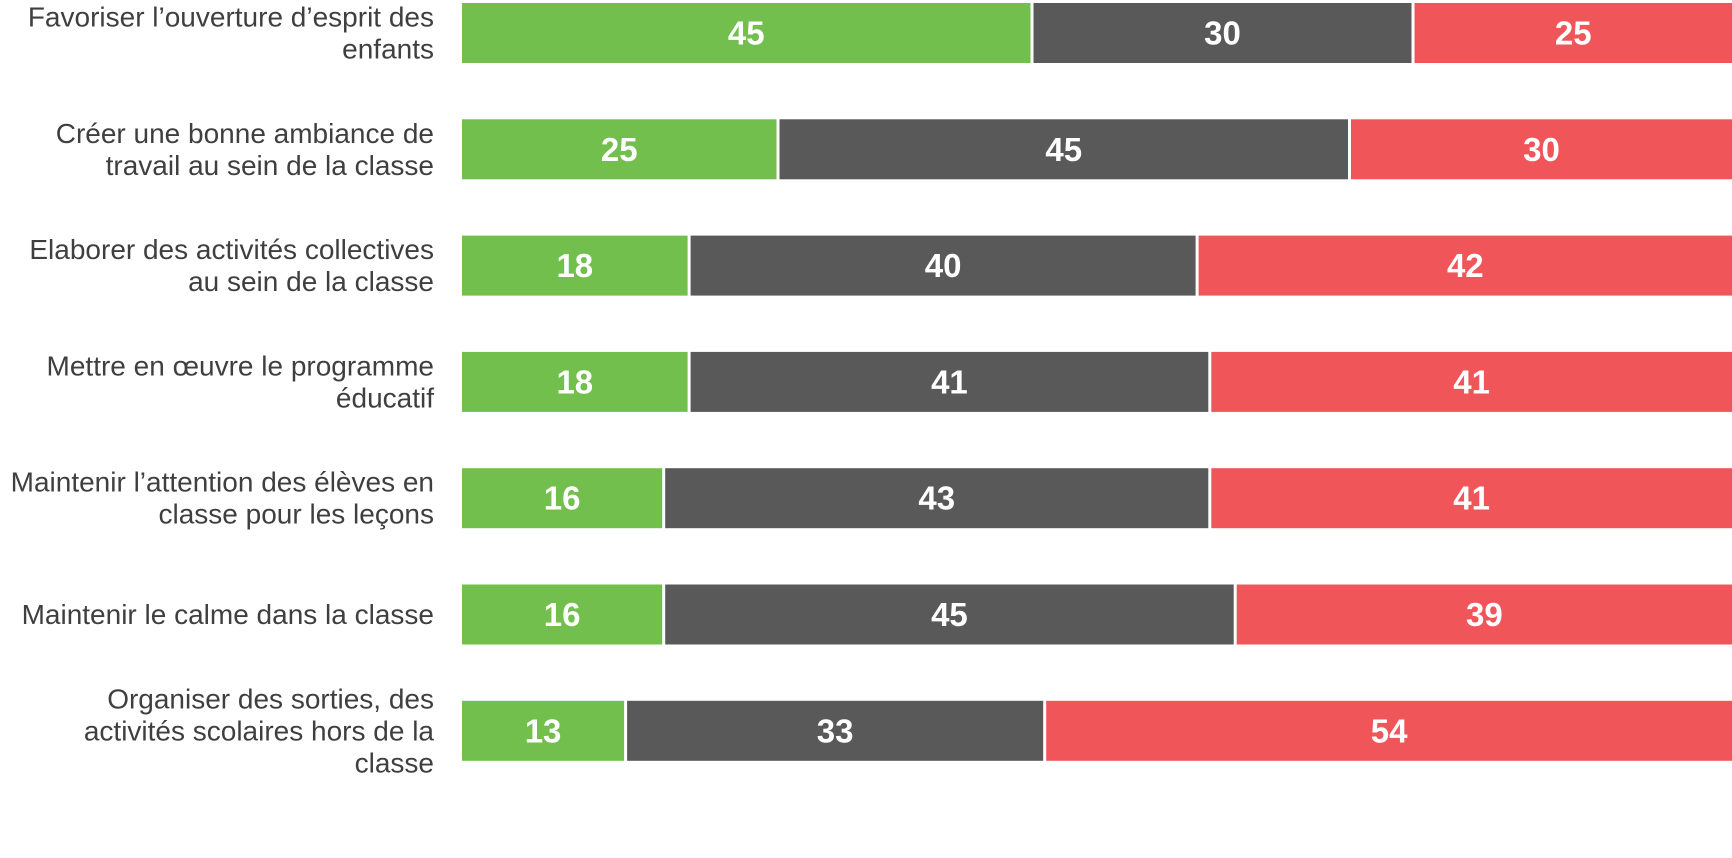 Image resolution: width=1732 pixels, height=858 pixels. Describe the element at coordinates (394, 762) in the screenshot. I see `category-label: classe` at that location.